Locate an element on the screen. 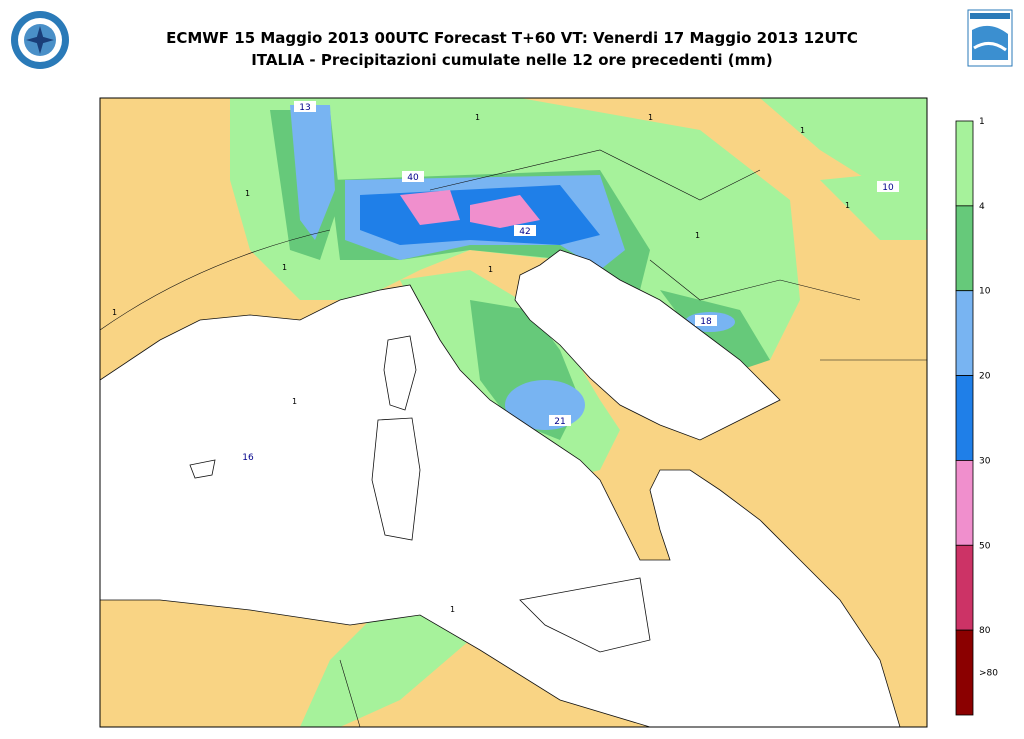  value-label: 10 is located at coordinates (888, 188).